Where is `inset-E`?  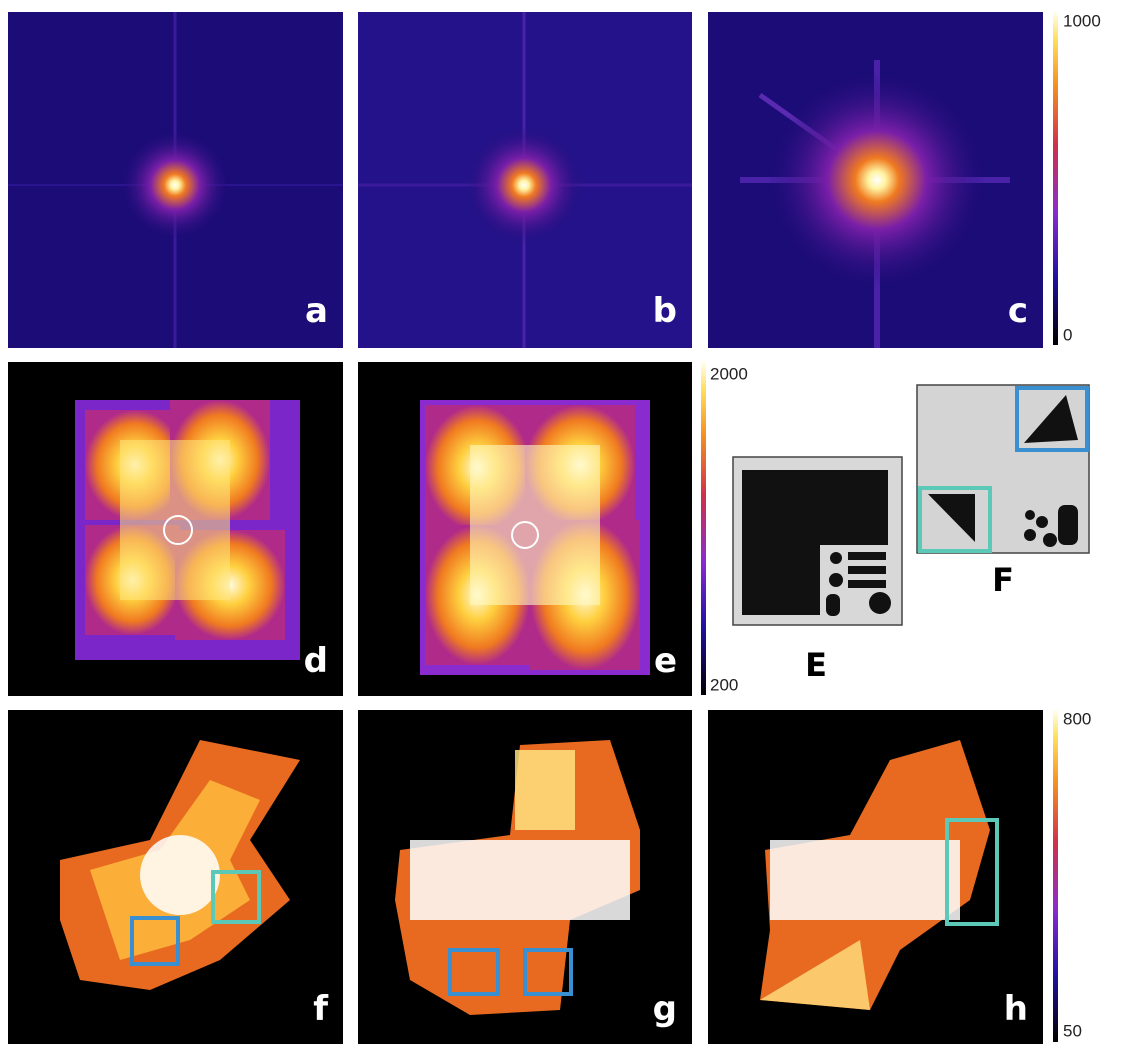
inset-E is located at coordinates (817, 541).